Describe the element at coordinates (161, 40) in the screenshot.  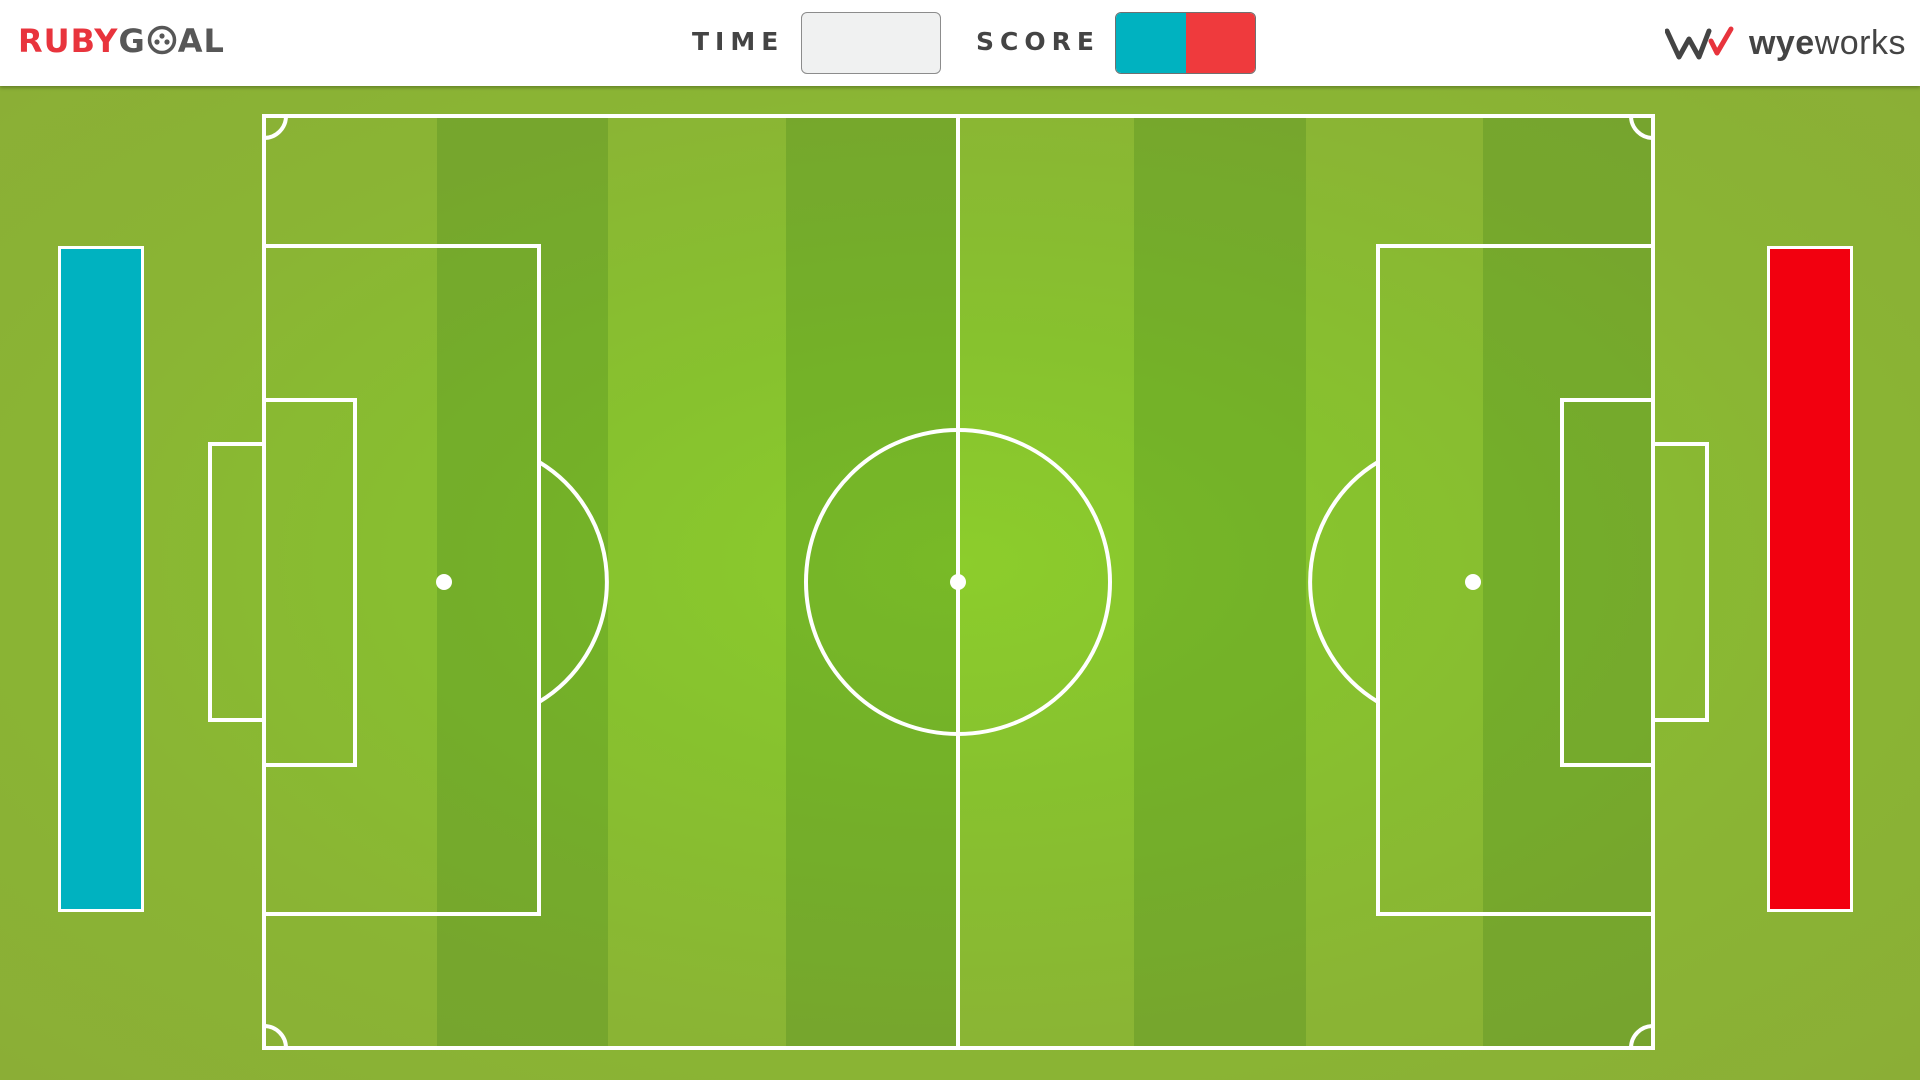
I see `soccer-ball-icon` at that location.